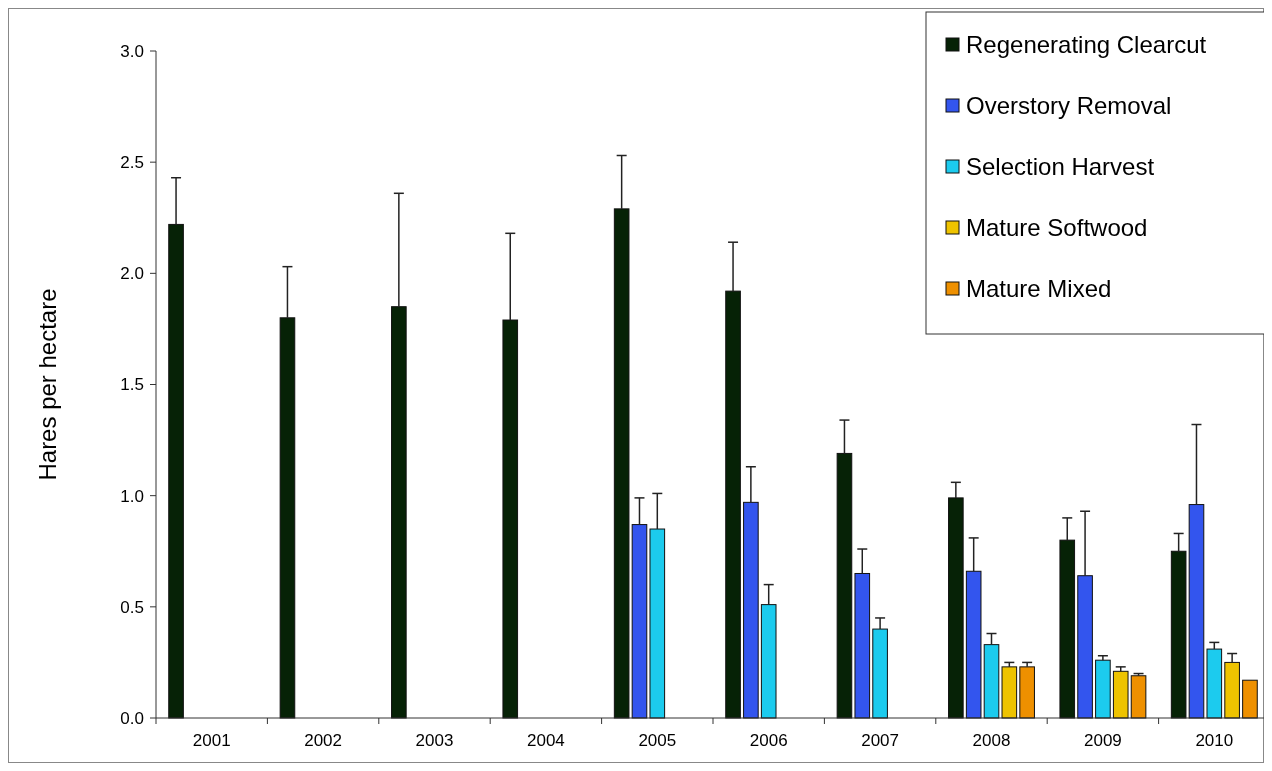  Describe the element at coordinates (768, 740) in the screenshot. I see `x-tick-label: 2006` at that location.